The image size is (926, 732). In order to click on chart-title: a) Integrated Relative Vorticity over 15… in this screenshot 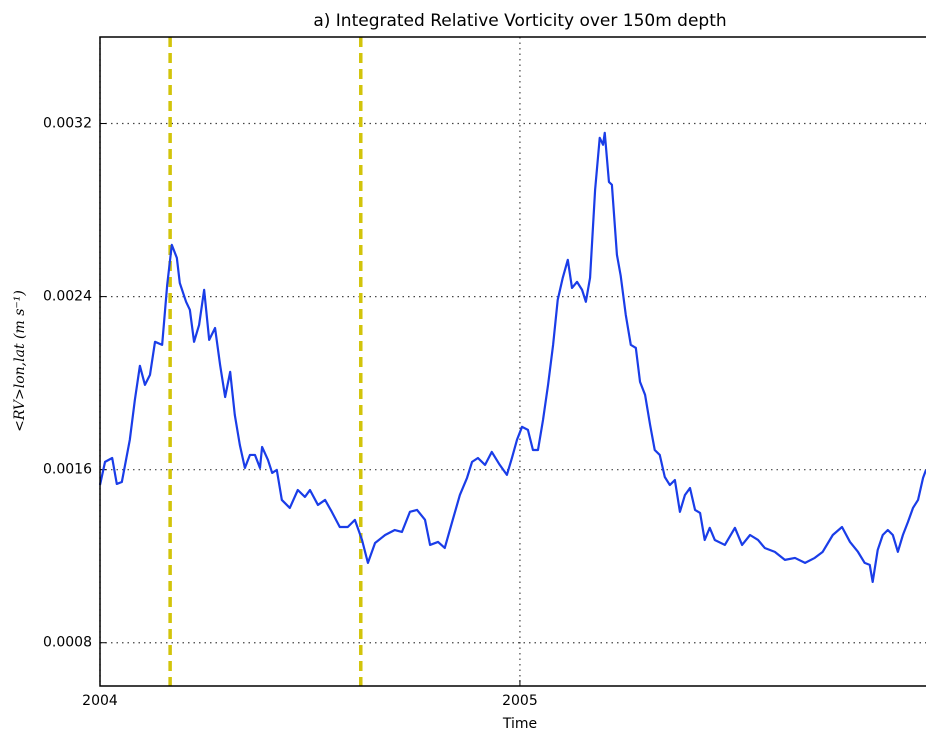, I will do `click(519, 21)`.